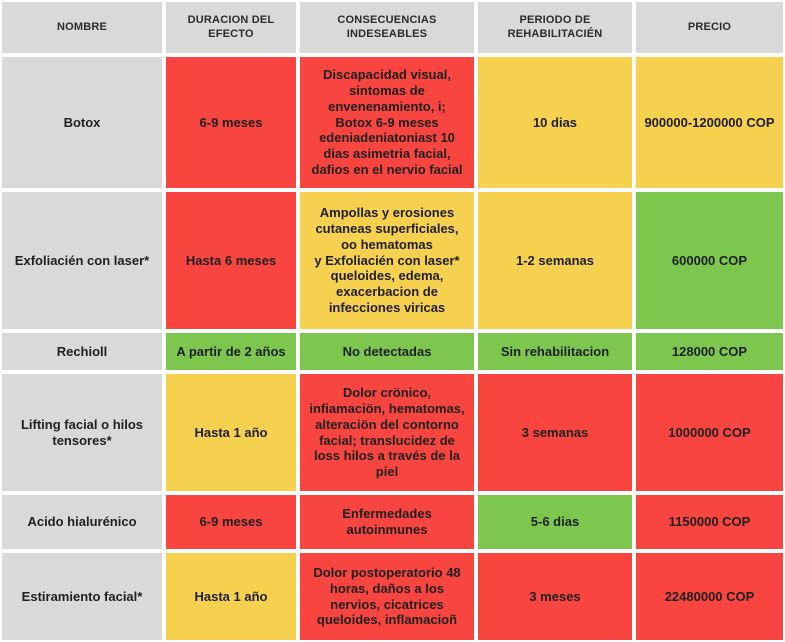 The width and height of the screenshot is (785, 642). Describe the element at coordinates (555, 596) in the screenshot. I see `rehab-period-cell: 3 meses` at that location.